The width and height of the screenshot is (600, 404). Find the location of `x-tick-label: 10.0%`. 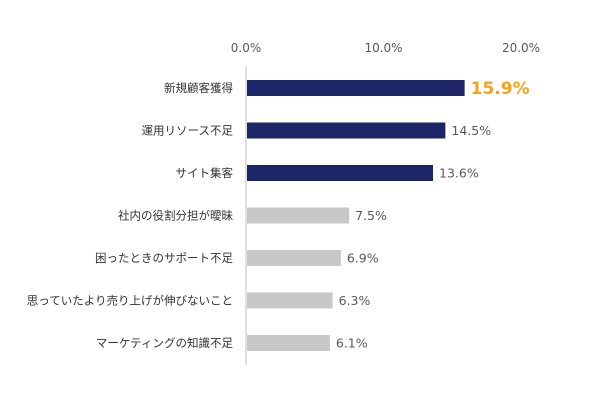

x-tick-label: 10.0% is located at coordinates (383, 48).